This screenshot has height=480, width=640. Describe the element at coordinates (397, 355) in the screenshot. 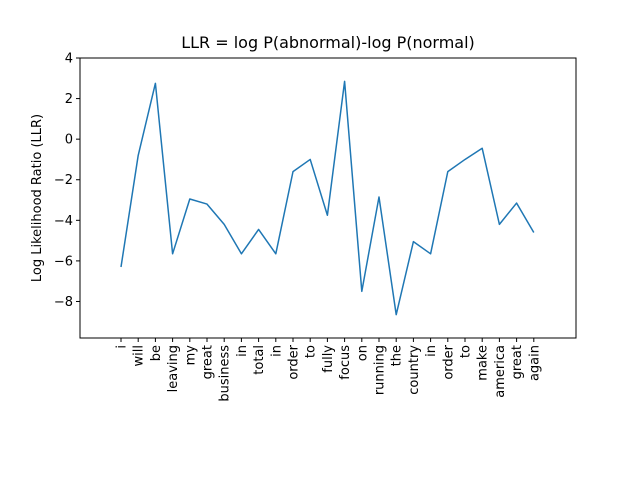

I see `x-tick-label: the` at that location.